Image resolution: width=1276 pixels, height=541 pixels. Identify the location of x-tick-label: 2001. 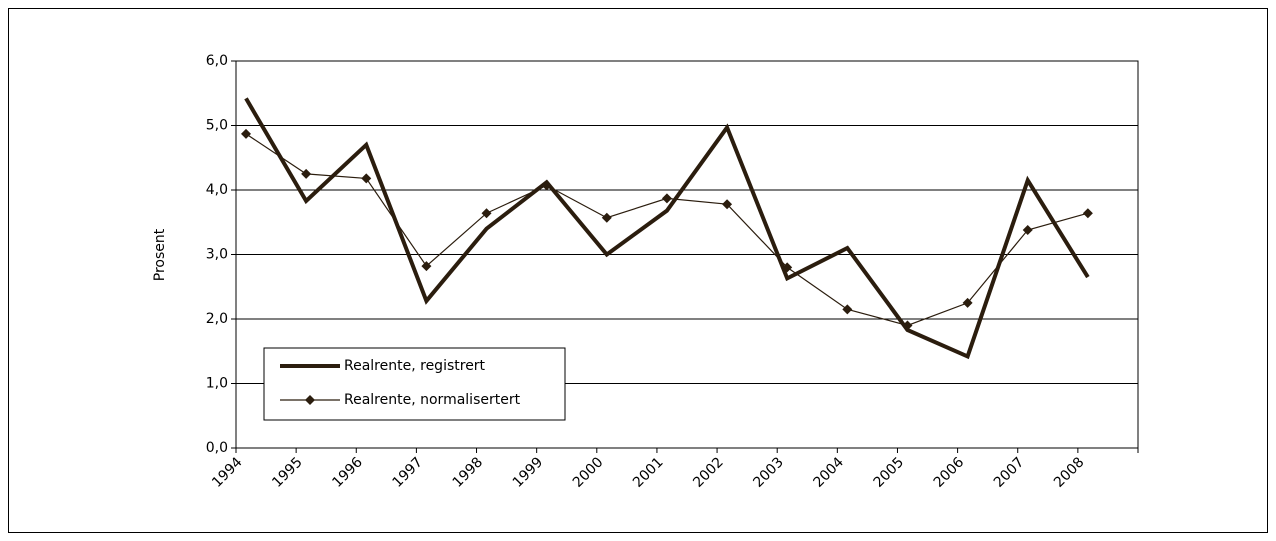
(648, 472).